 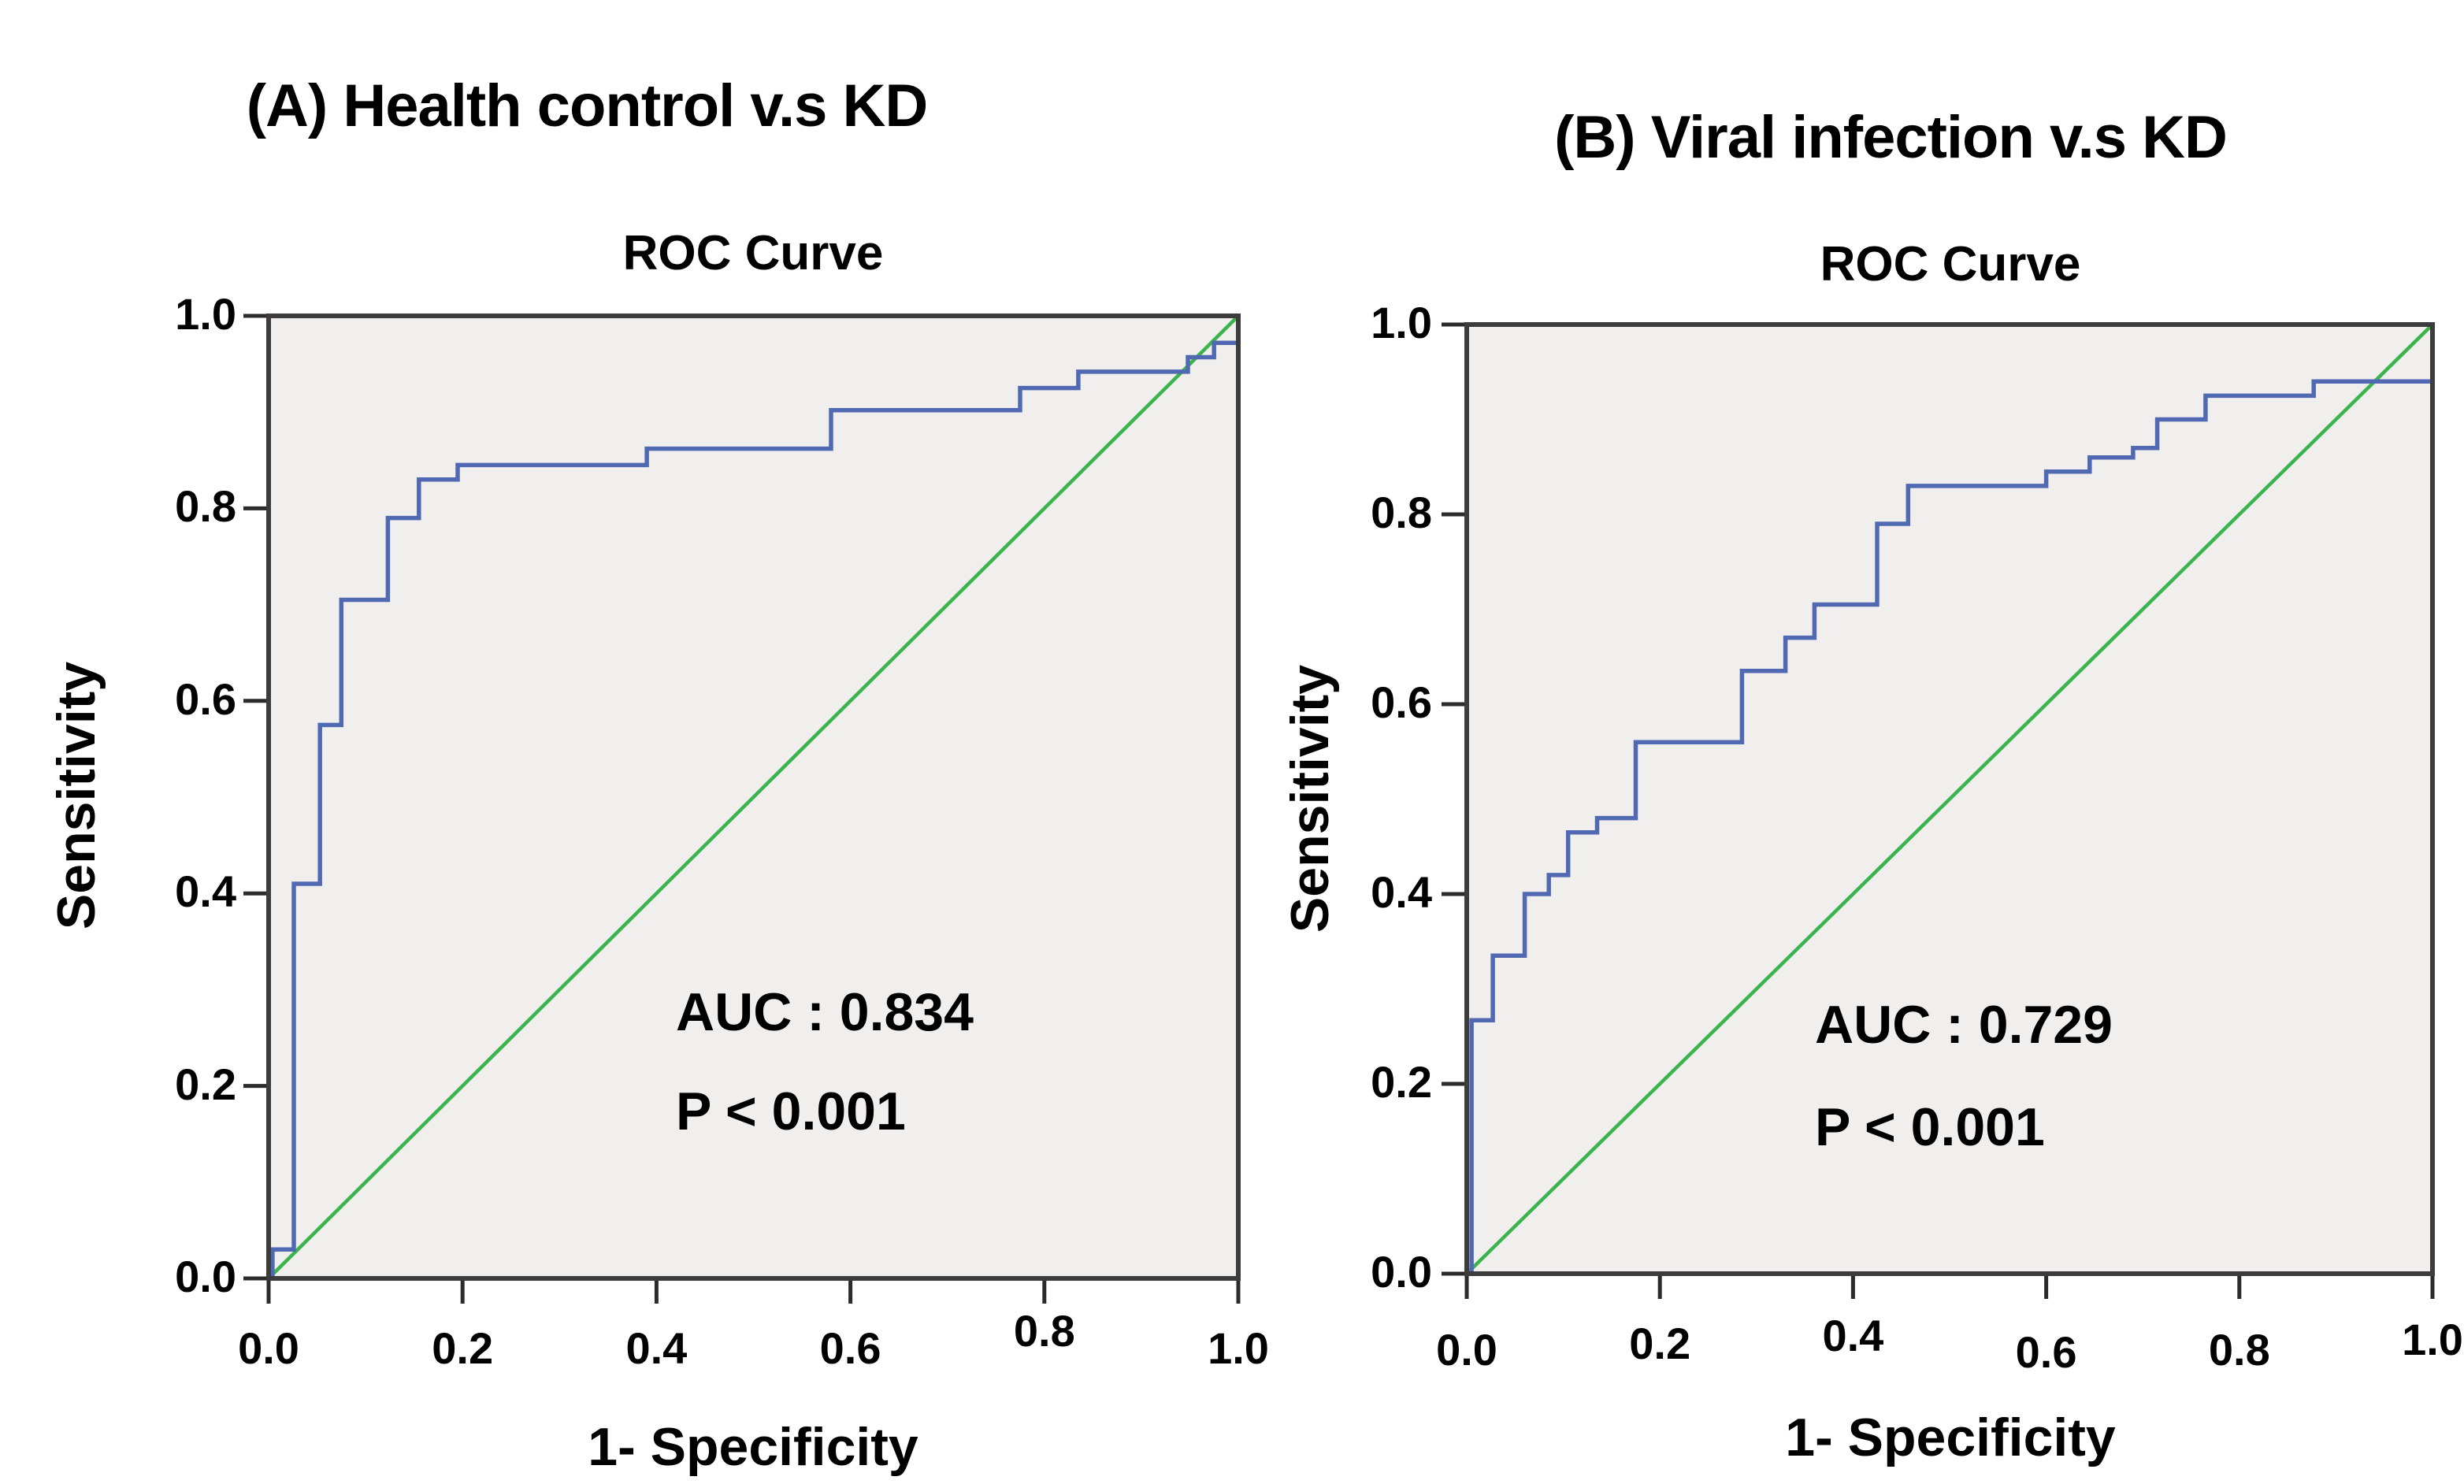 I want to click on panel-a-x-tick-label: 0.6, so click(x=850, y=1348).